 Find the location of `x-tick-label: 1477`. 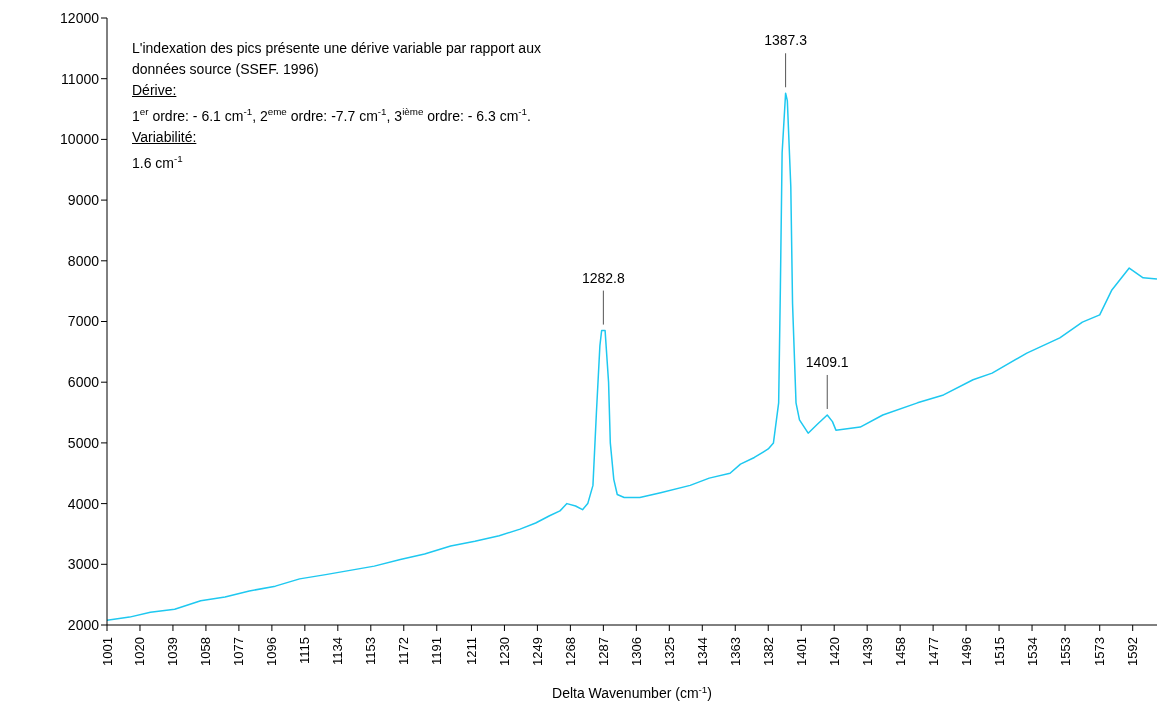

x-tick-label: 1477 is located at coordinates (933, 651).